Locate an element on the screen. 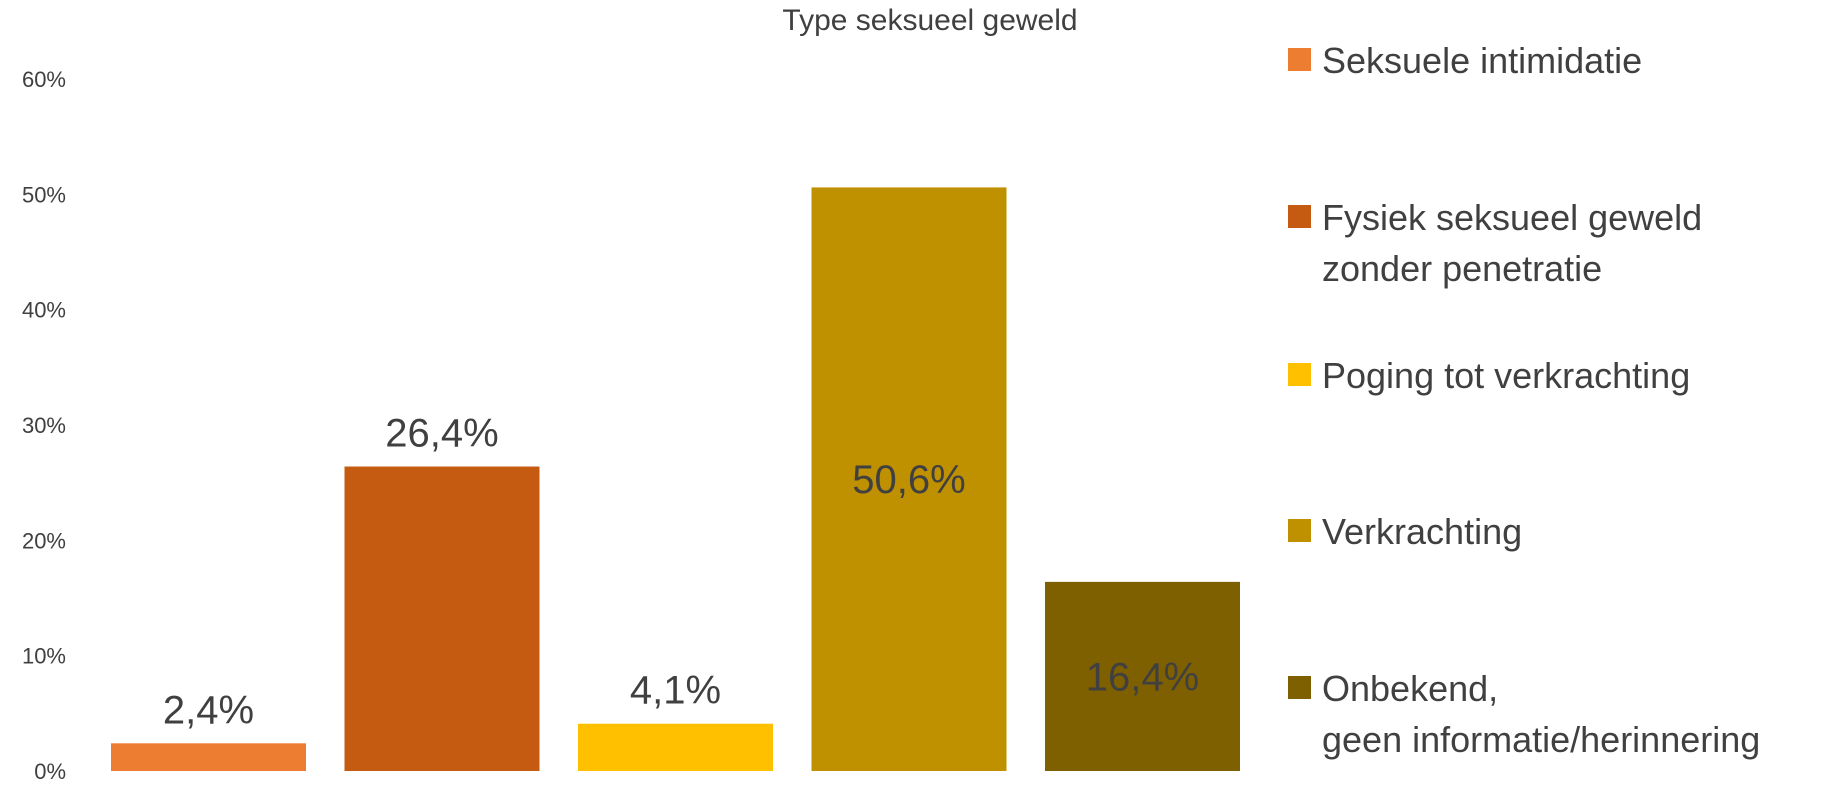 The height and width of the screenshot is (785, 1832). legend-label: geen informatie/herinnering is located at coordinates (1541, 739).